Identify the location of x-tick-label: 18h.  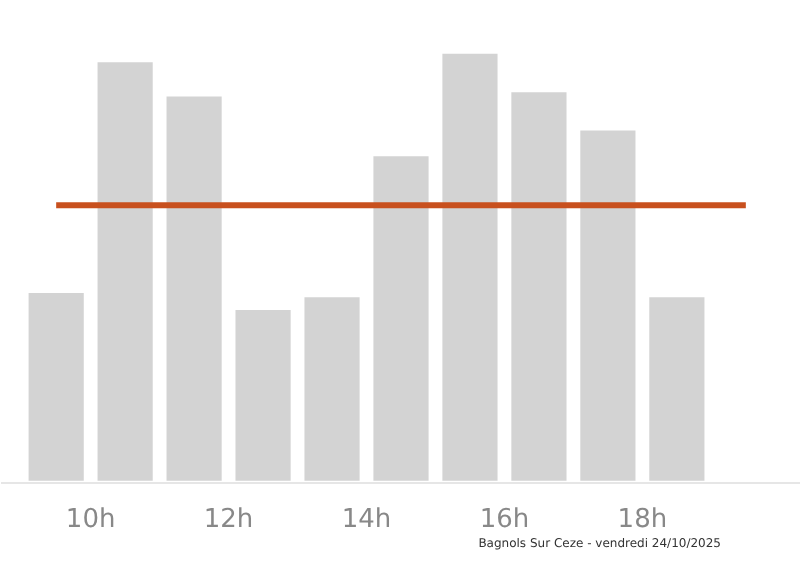
(642, 520).